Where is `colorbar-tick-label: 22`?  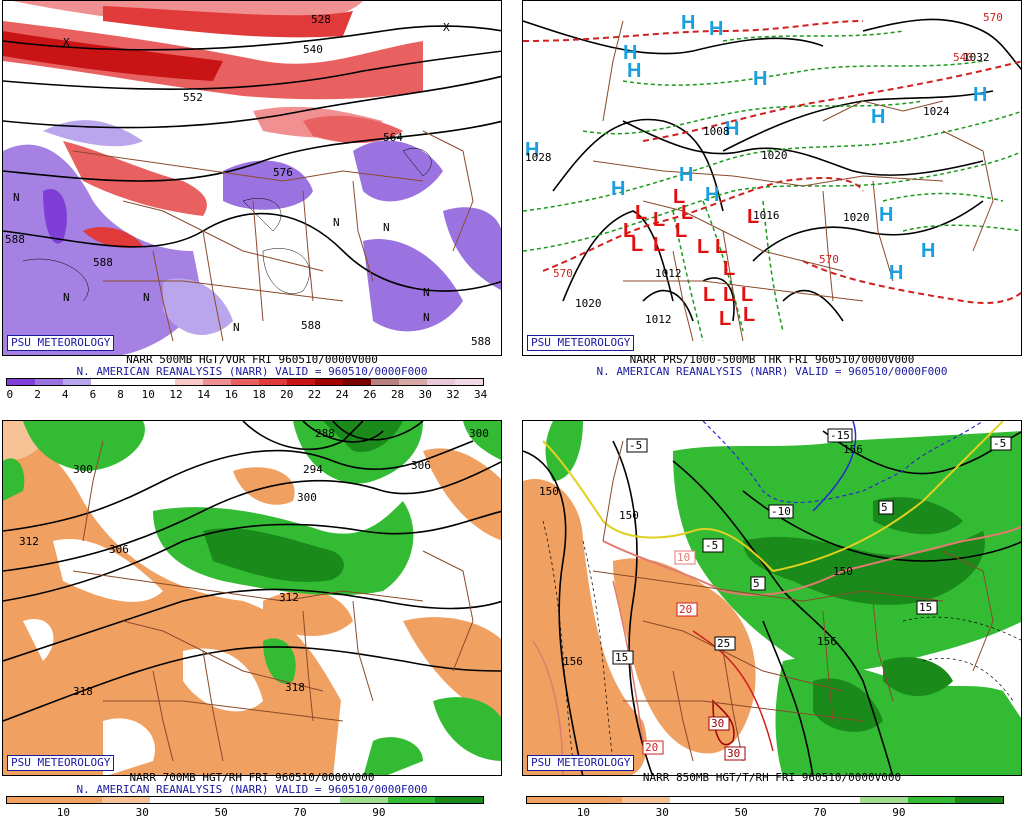
colorbar-tick-label: 22 is located at coordinates (314, 394).